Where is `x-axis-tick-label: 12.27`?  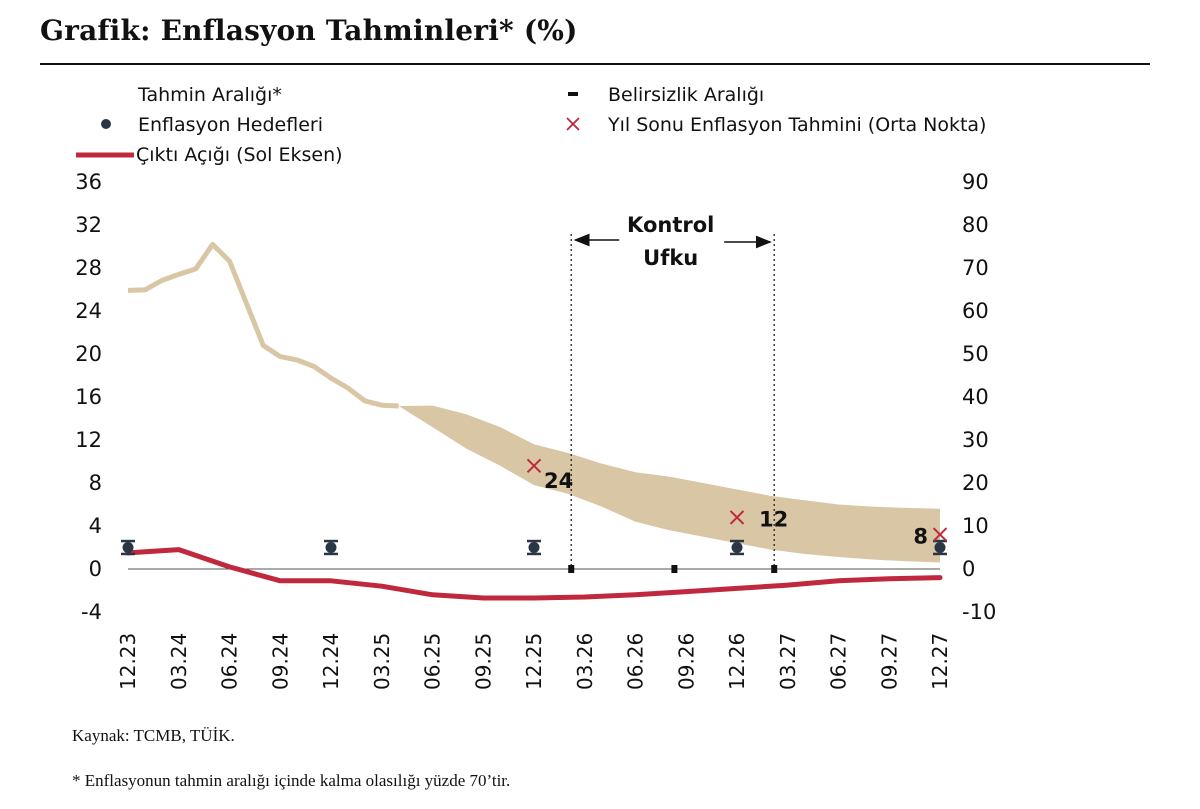
x-axis-tick-label: 12.27 is located at coordinates (940, 661).